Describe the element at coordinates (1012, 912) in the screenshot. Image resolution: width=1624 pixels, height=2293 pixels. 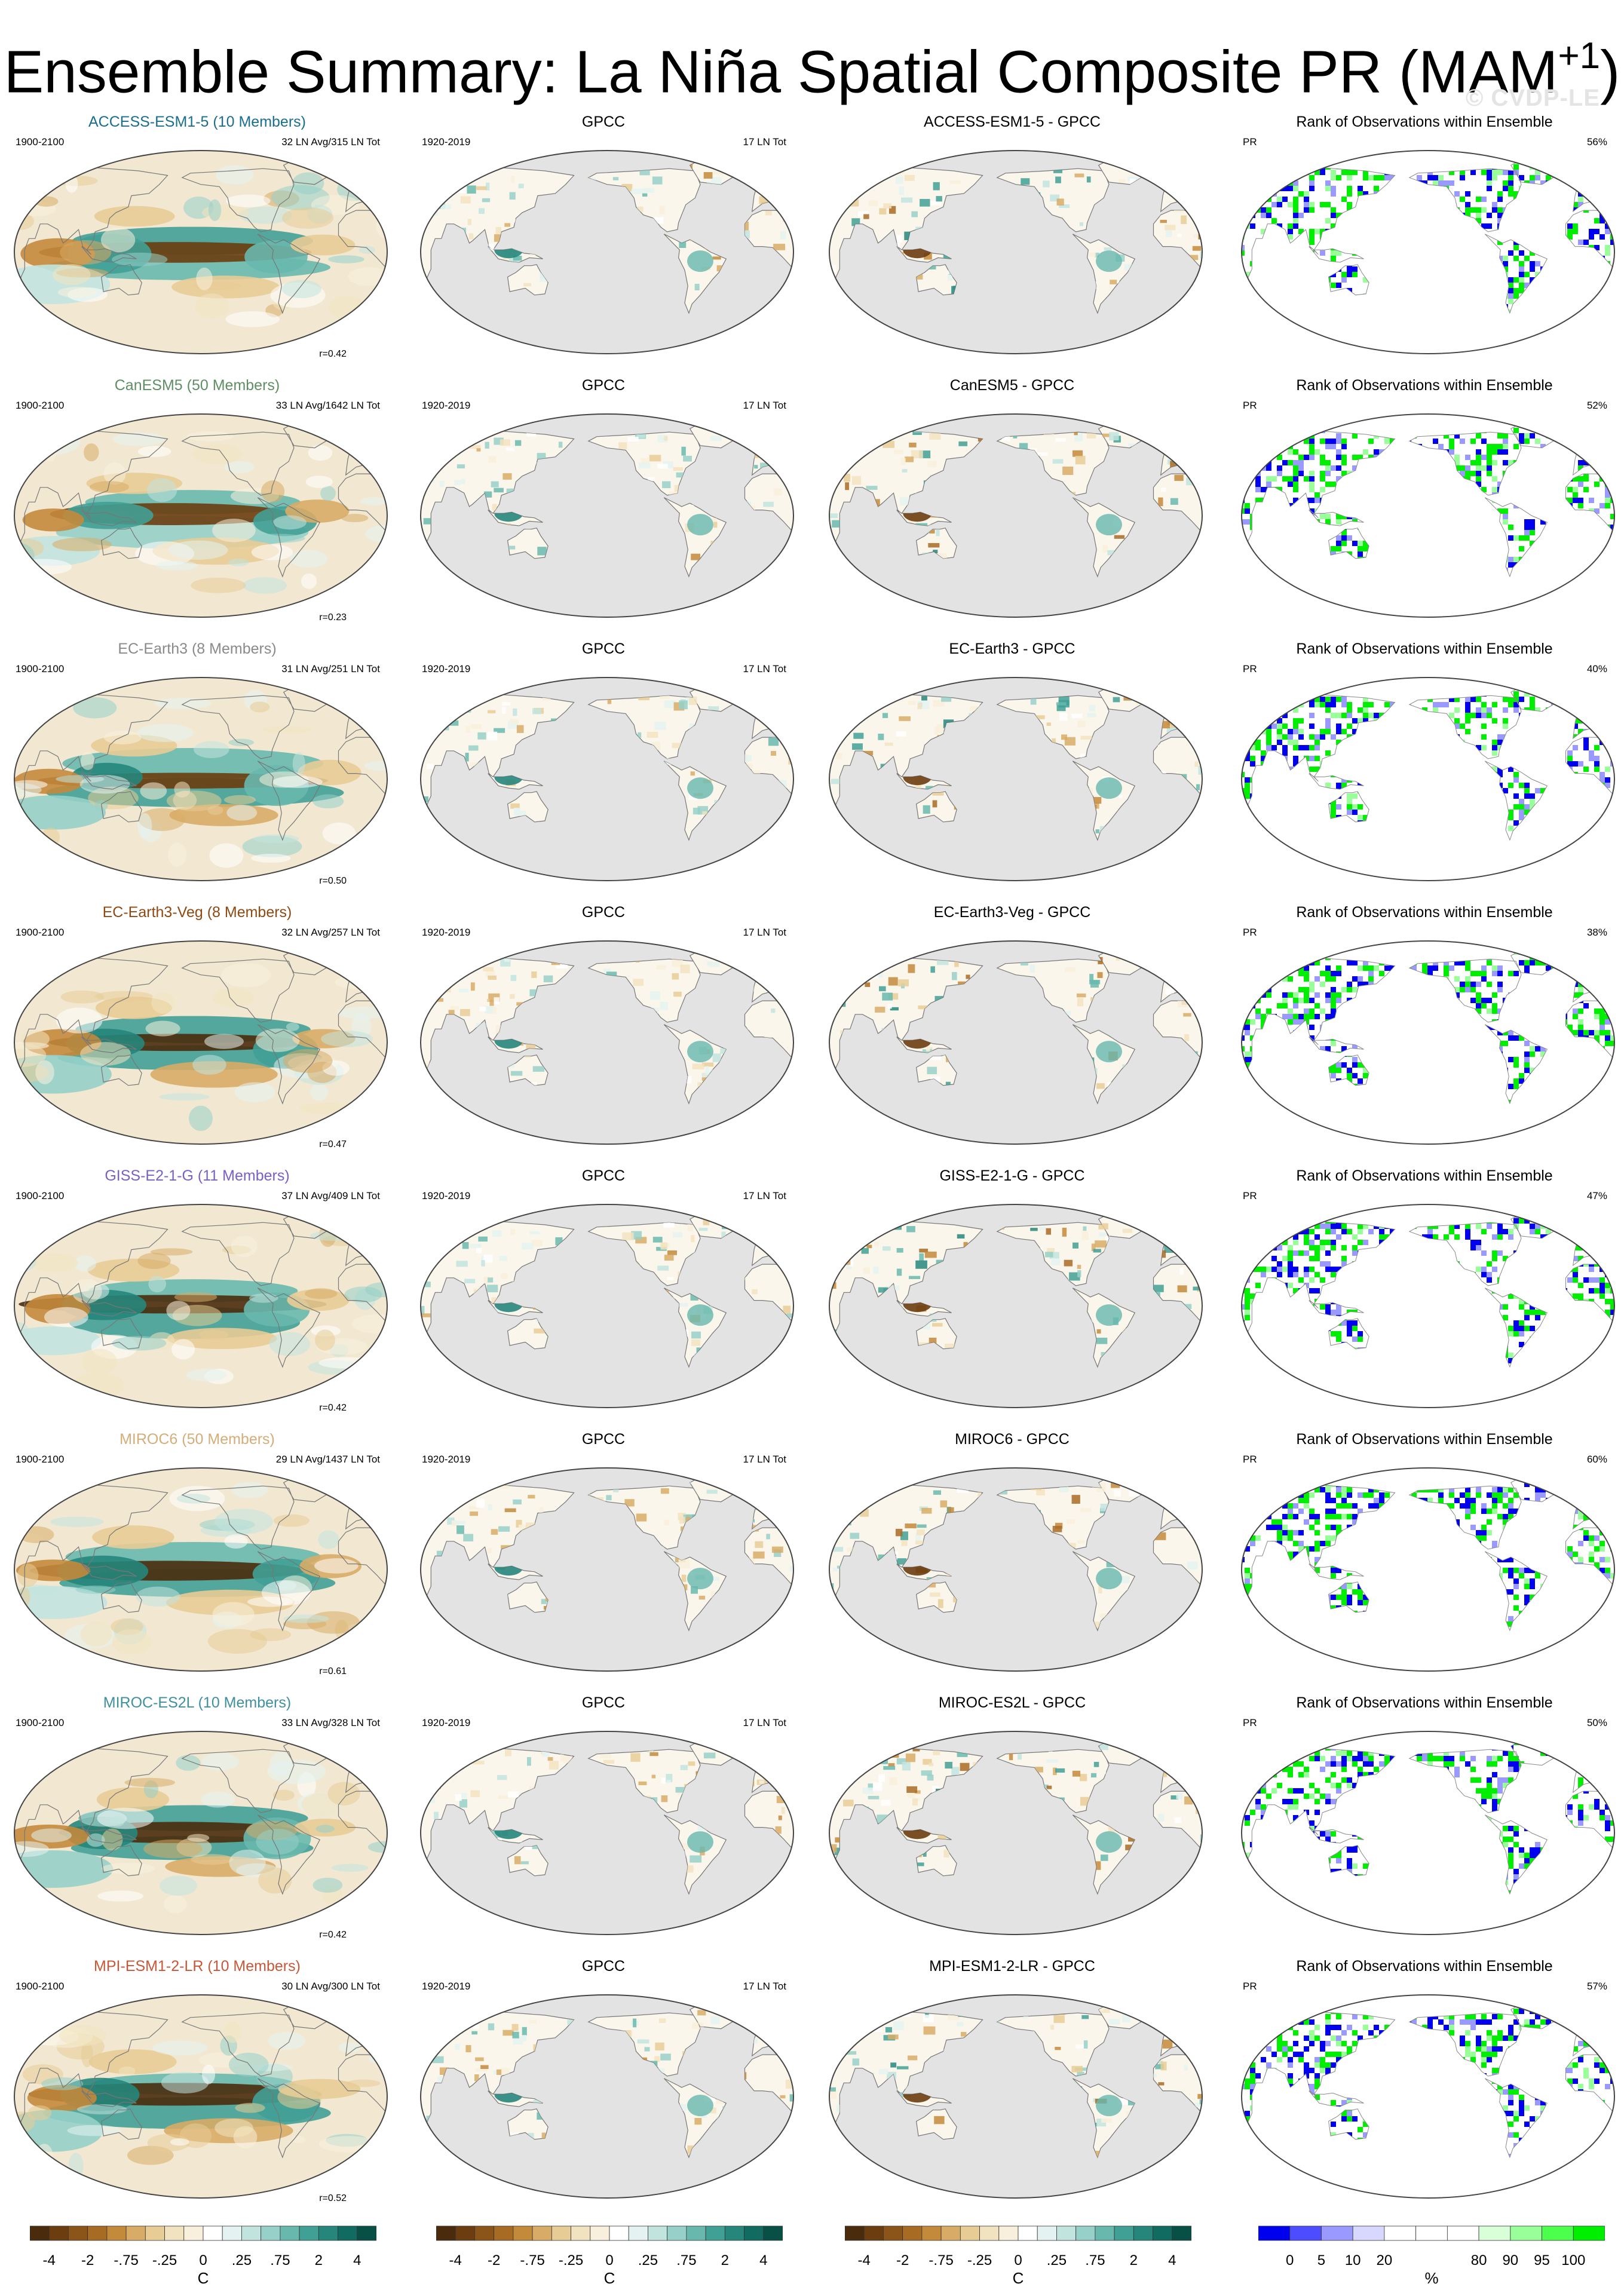
I see `difference-title: EC-Earth3-Veg - GPCC` at that location.